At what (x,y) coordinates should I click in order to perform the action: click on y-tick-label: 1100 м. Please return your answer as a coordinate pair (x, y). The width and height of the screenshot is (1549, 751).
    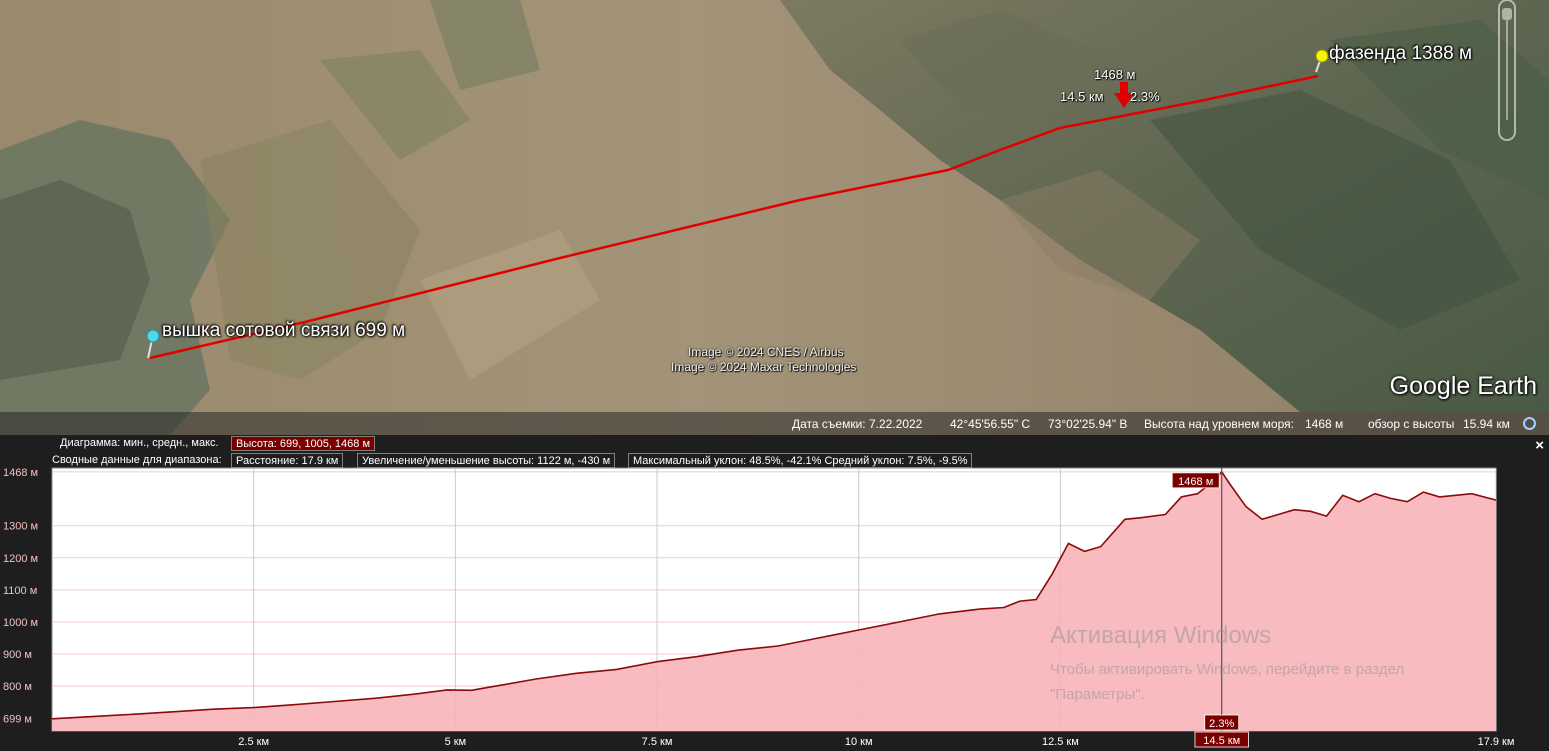
    Looking at the image, I should click on (20, 591).